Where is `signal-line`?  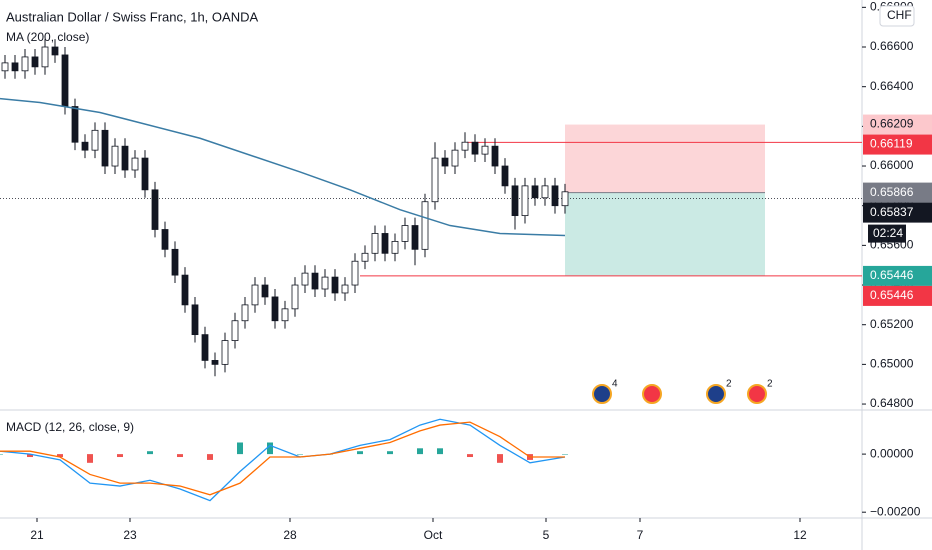 signal-line is located at coordinates (282, 458).